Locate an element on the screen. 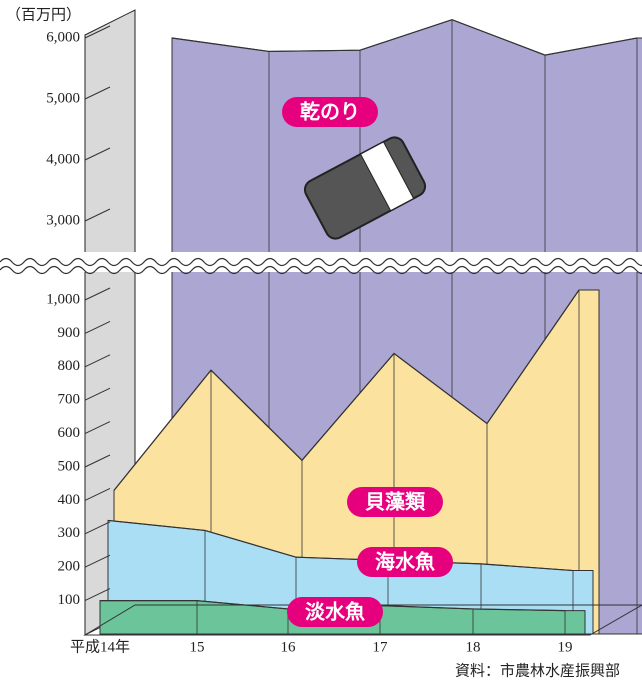 This screenshot has height=686, width=642. y-tick-label: 600 is located at coordinates (69, 433).